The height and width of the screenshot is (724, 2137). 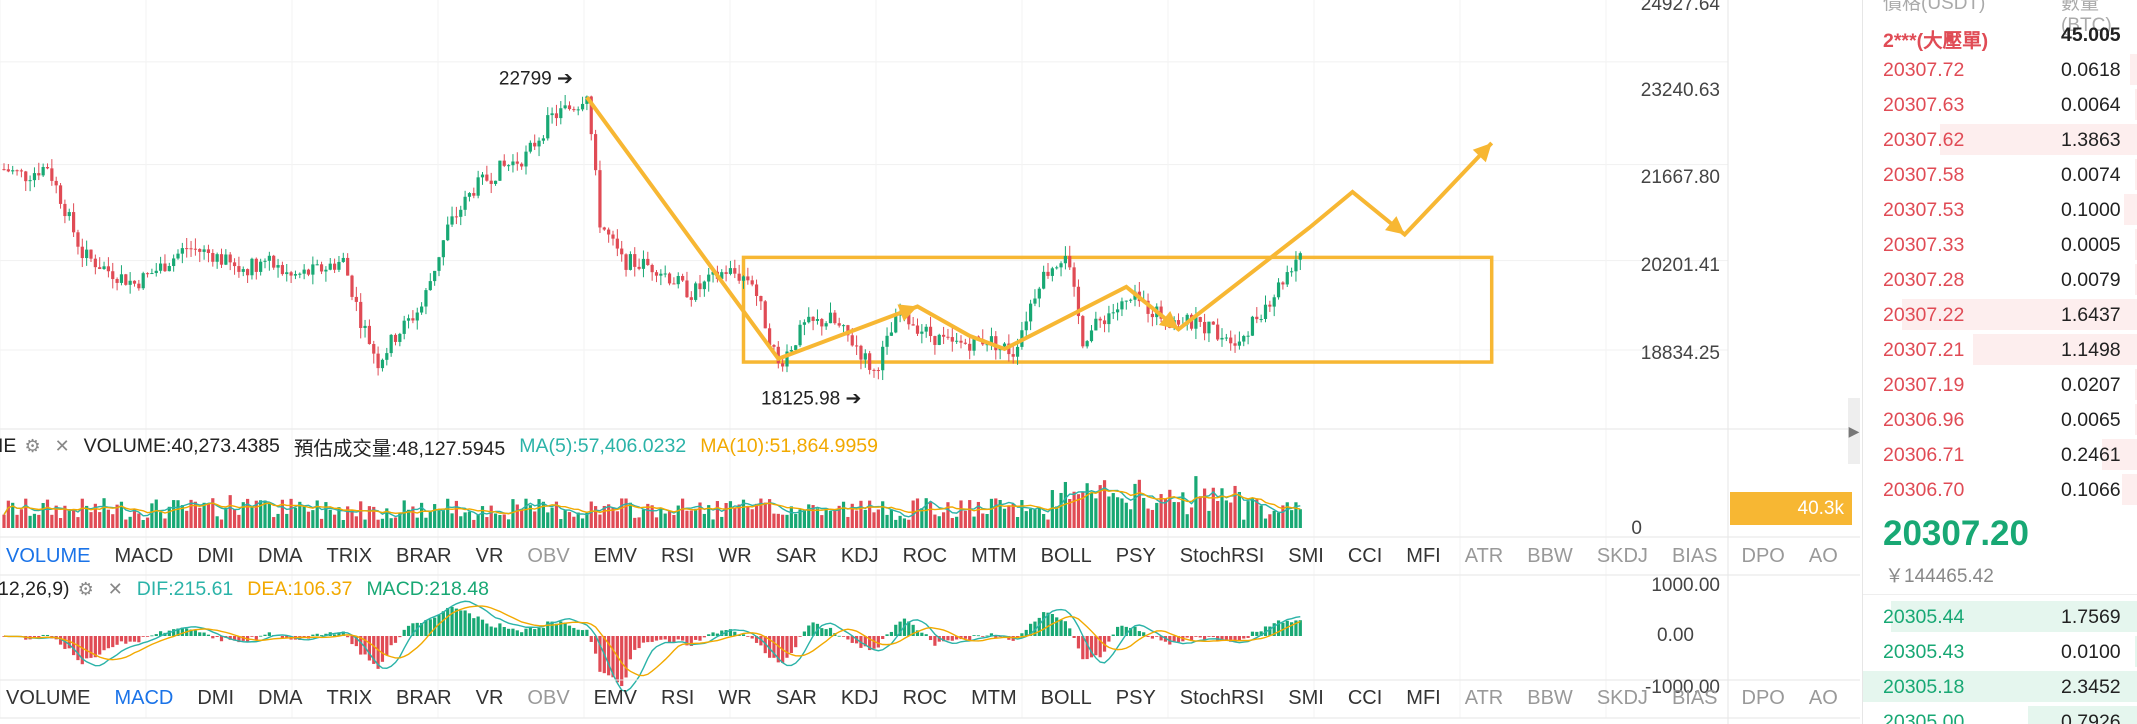 I want to click on ask-row: 20307.53 0.1000, so click(x=2000, y=209).